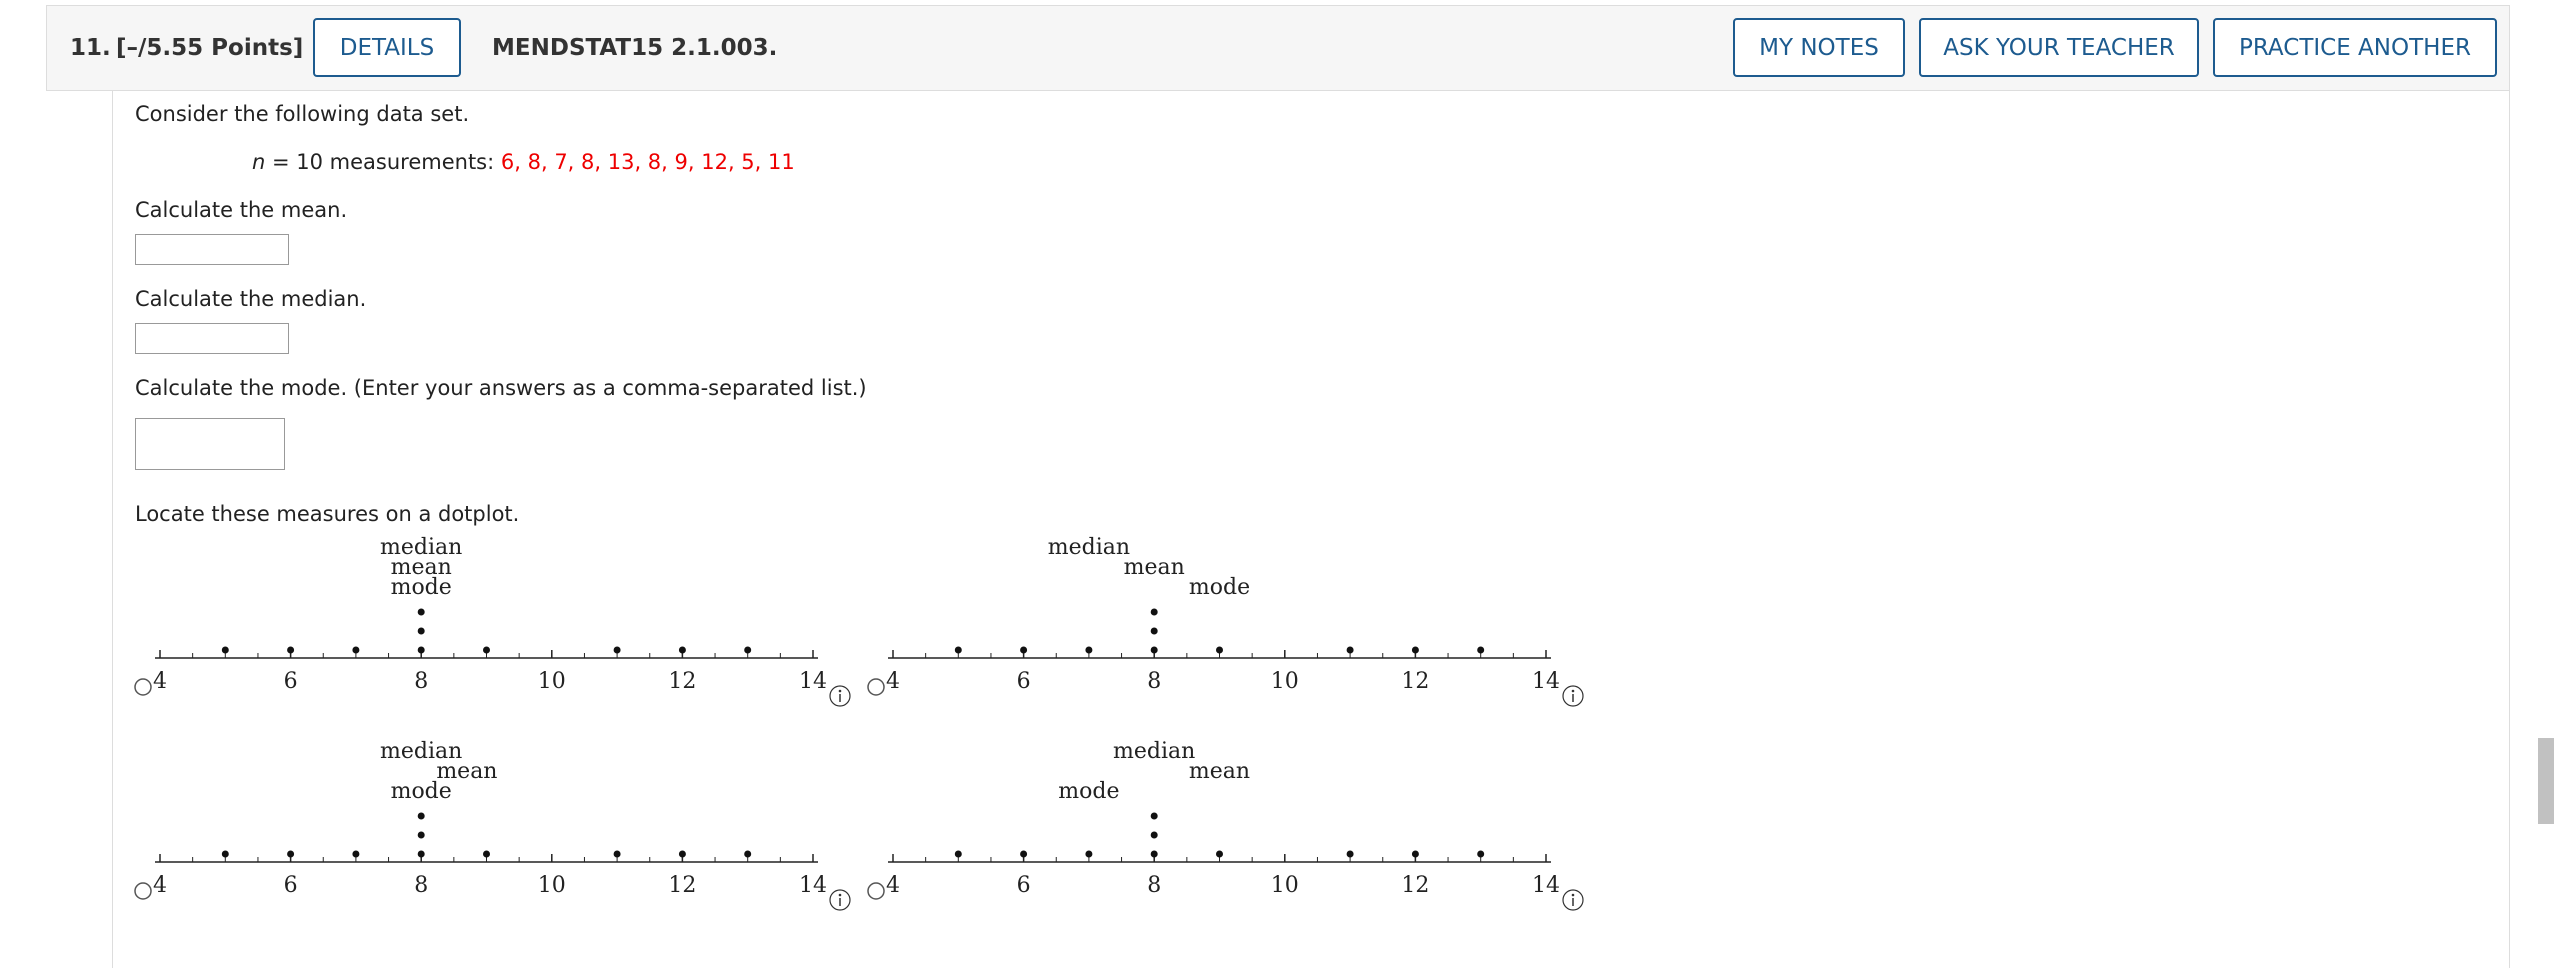 This screenshot has width=2560, height=968. I want to click on details-button: DETAILS, so click(387, 47).